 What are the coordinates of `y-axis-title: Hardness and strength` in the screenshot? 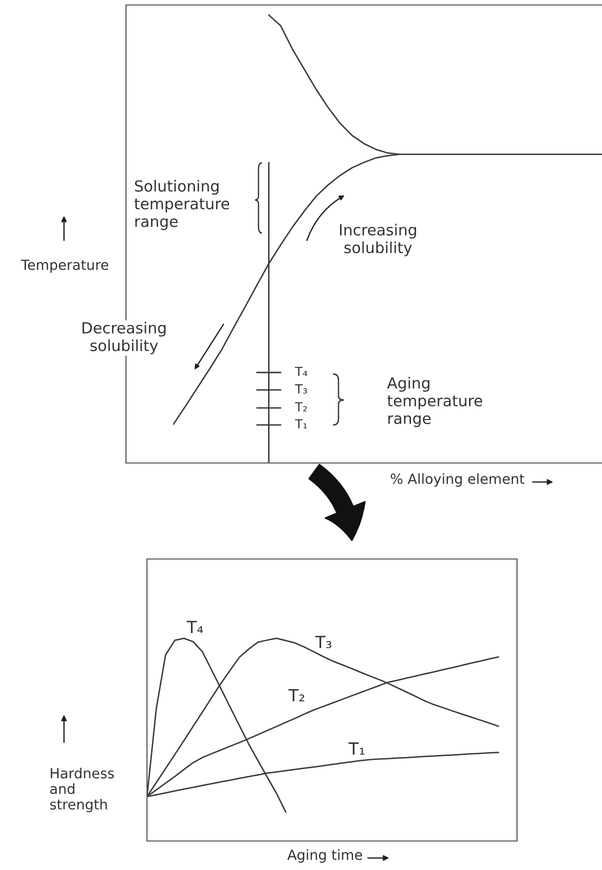 It's located at (82, 790).